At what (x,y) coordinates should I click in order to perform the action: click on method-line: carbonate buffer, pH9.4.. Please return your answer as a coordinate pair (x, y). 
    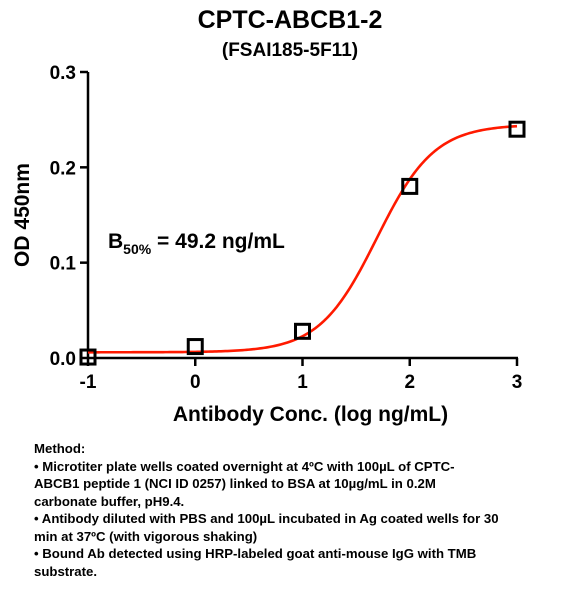
    Looking at the image, I should click on (109, 501).